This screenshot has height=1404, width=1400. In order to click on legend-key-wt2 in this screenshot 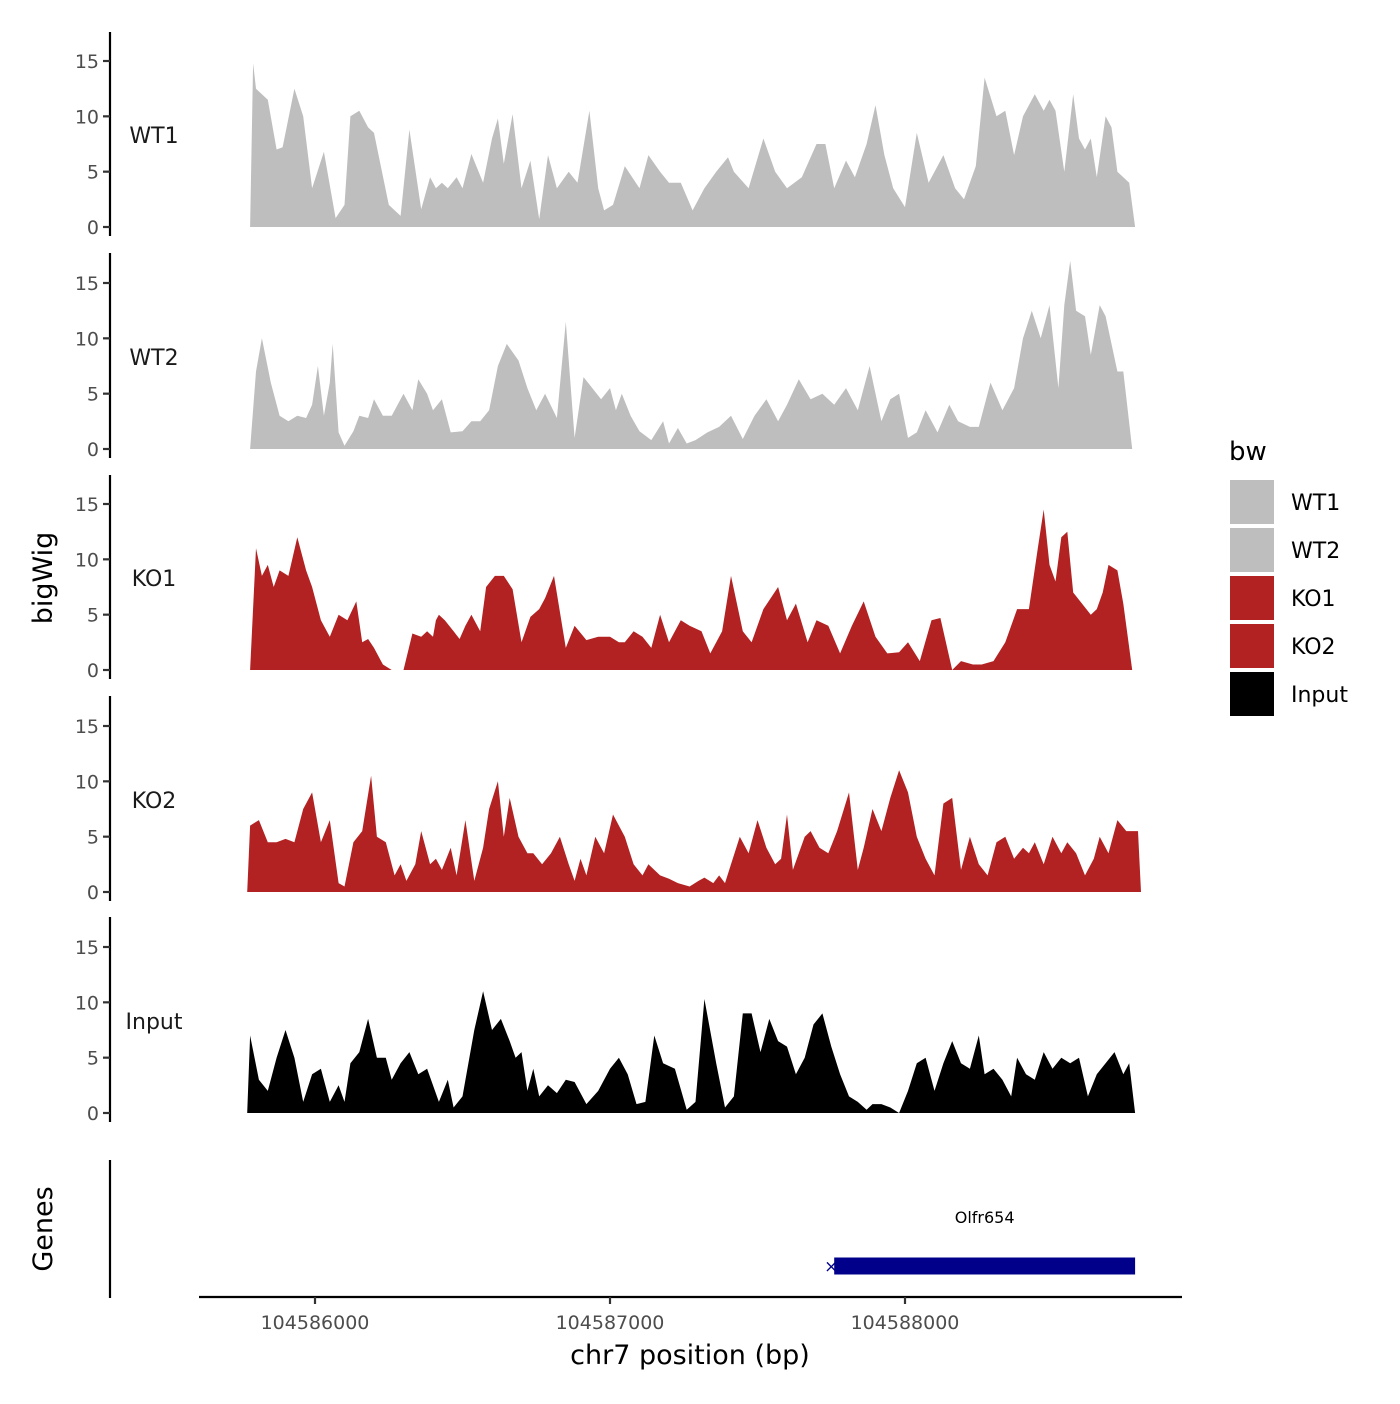, I will do `click(1252, 550)`.